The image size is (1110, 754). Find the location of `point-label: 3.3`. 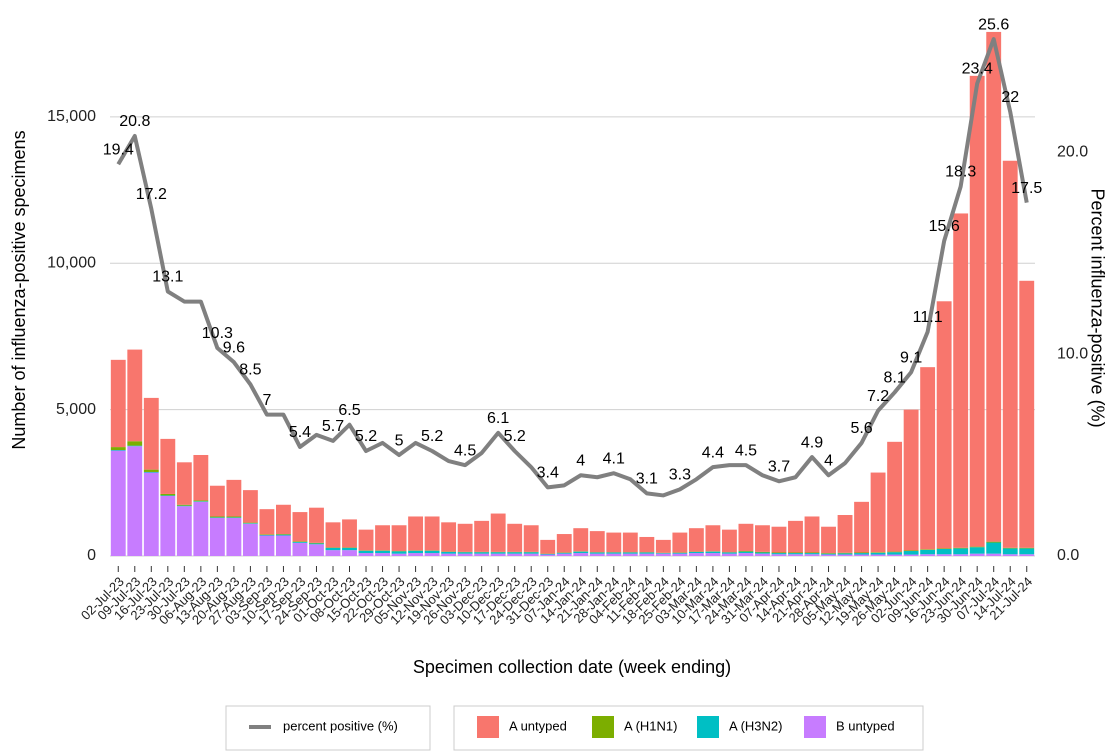

point-label: 3.3 is located at coordinates (680, 475).